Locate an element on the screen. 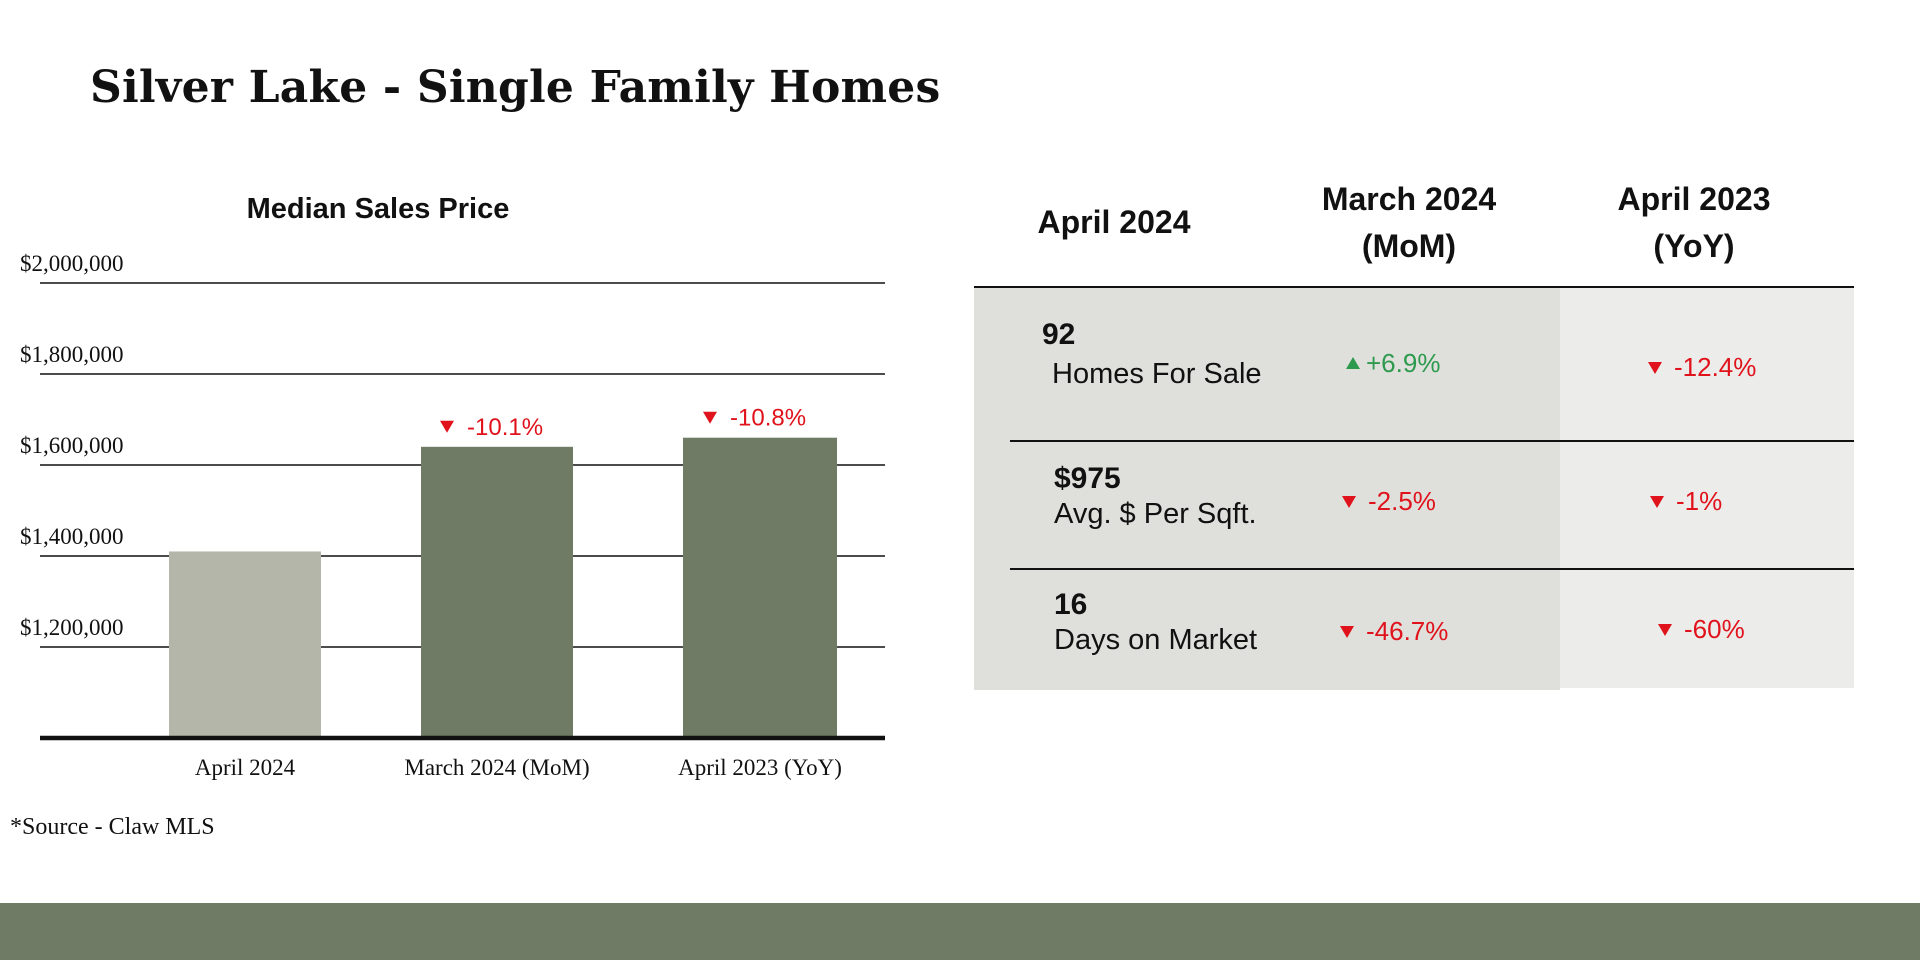 This screenshot has width=1920, height=960. page-title: Silver Lake - Single Family Homes is located at coordinates (515, 87).